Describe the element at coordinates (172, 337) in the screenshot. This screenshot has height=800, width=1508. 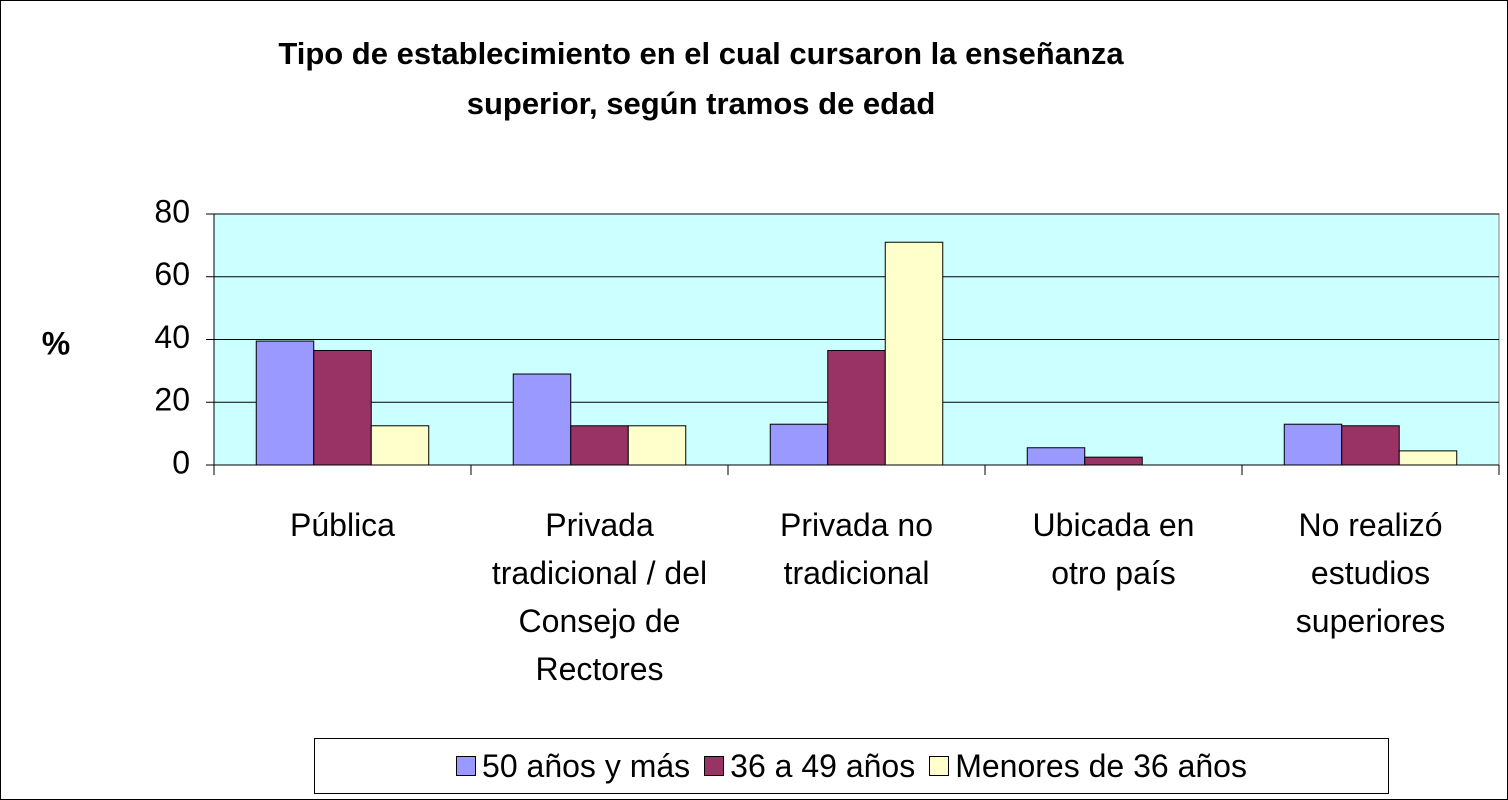
I see `y-tick-label: 40` at that location.